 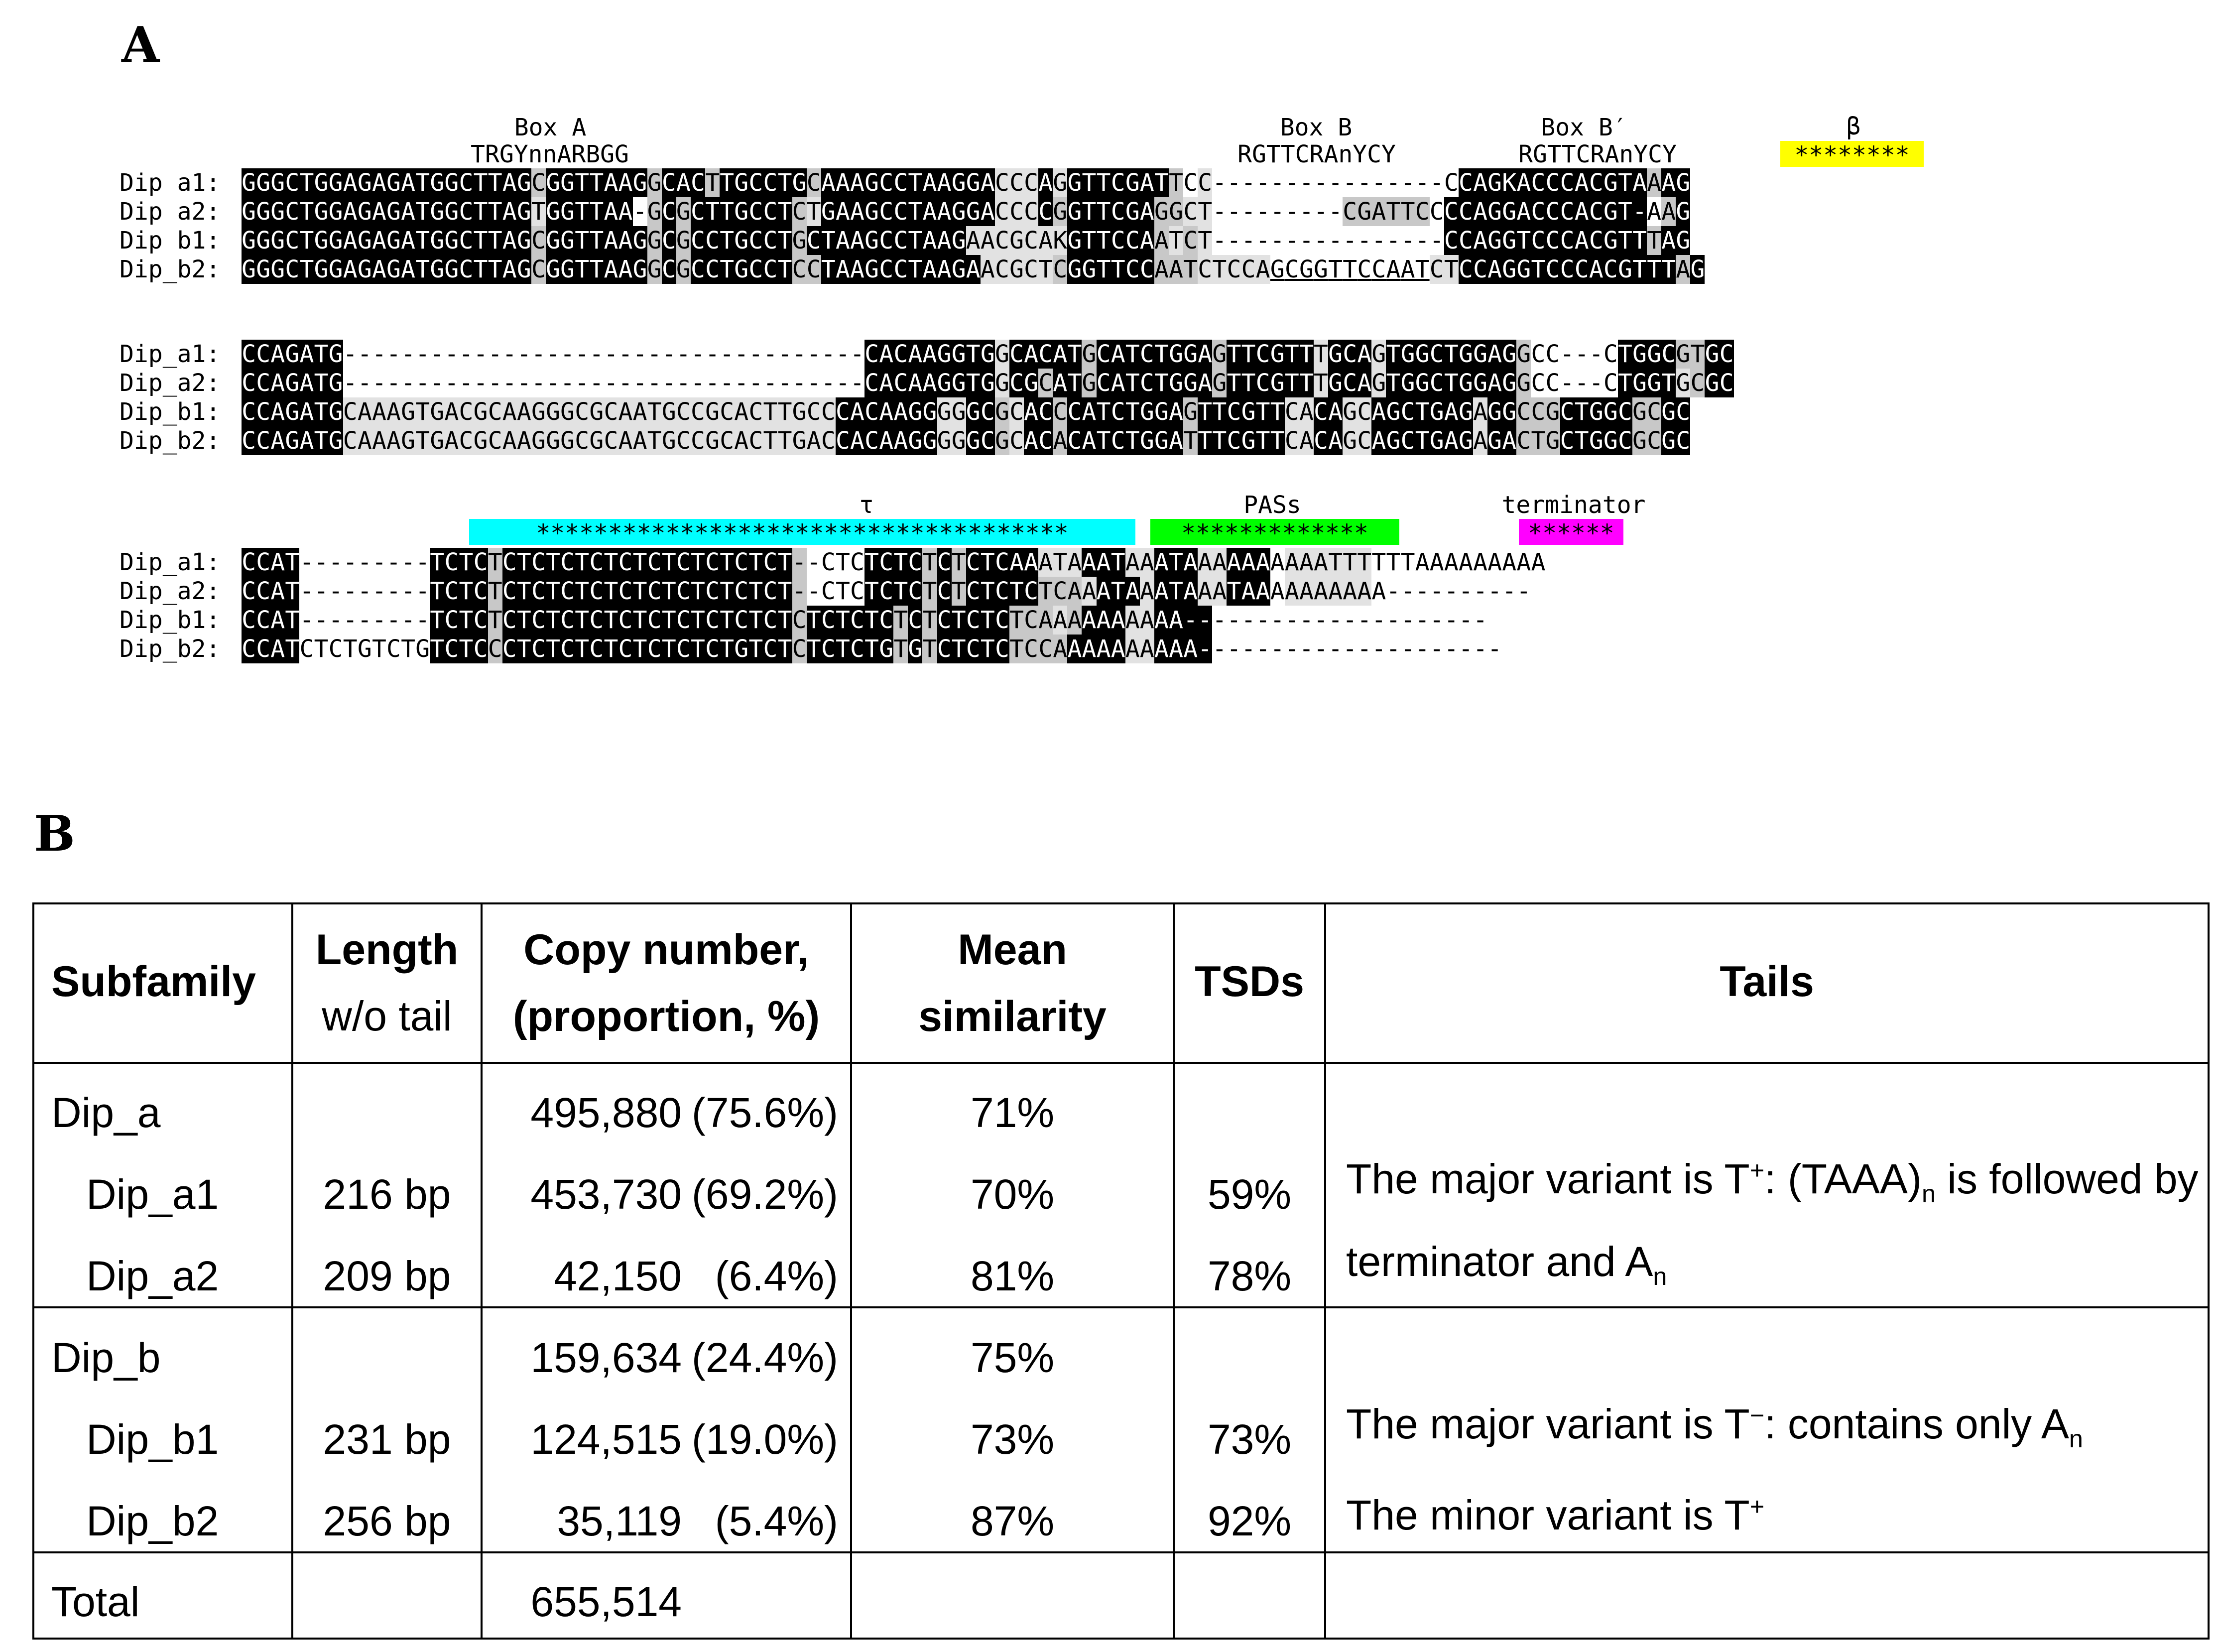 What do you see at coordinates (1012, 1357) in the screenshot?
I see `row-similarity: 75%` at bounding box center [1012, 1357].